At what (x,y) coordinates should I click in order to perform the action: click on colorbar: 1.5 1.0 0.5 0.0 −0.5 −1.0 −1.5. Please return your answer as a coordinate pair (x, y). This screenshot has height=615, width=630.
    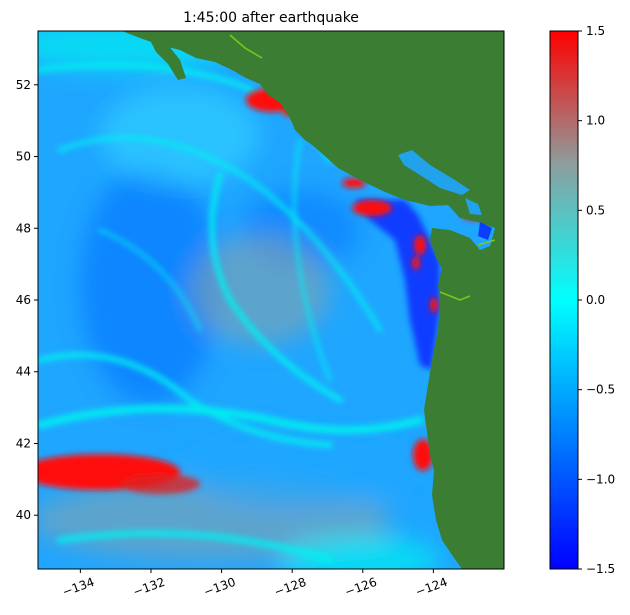
    Looking at the image, I should click on (582, 300).